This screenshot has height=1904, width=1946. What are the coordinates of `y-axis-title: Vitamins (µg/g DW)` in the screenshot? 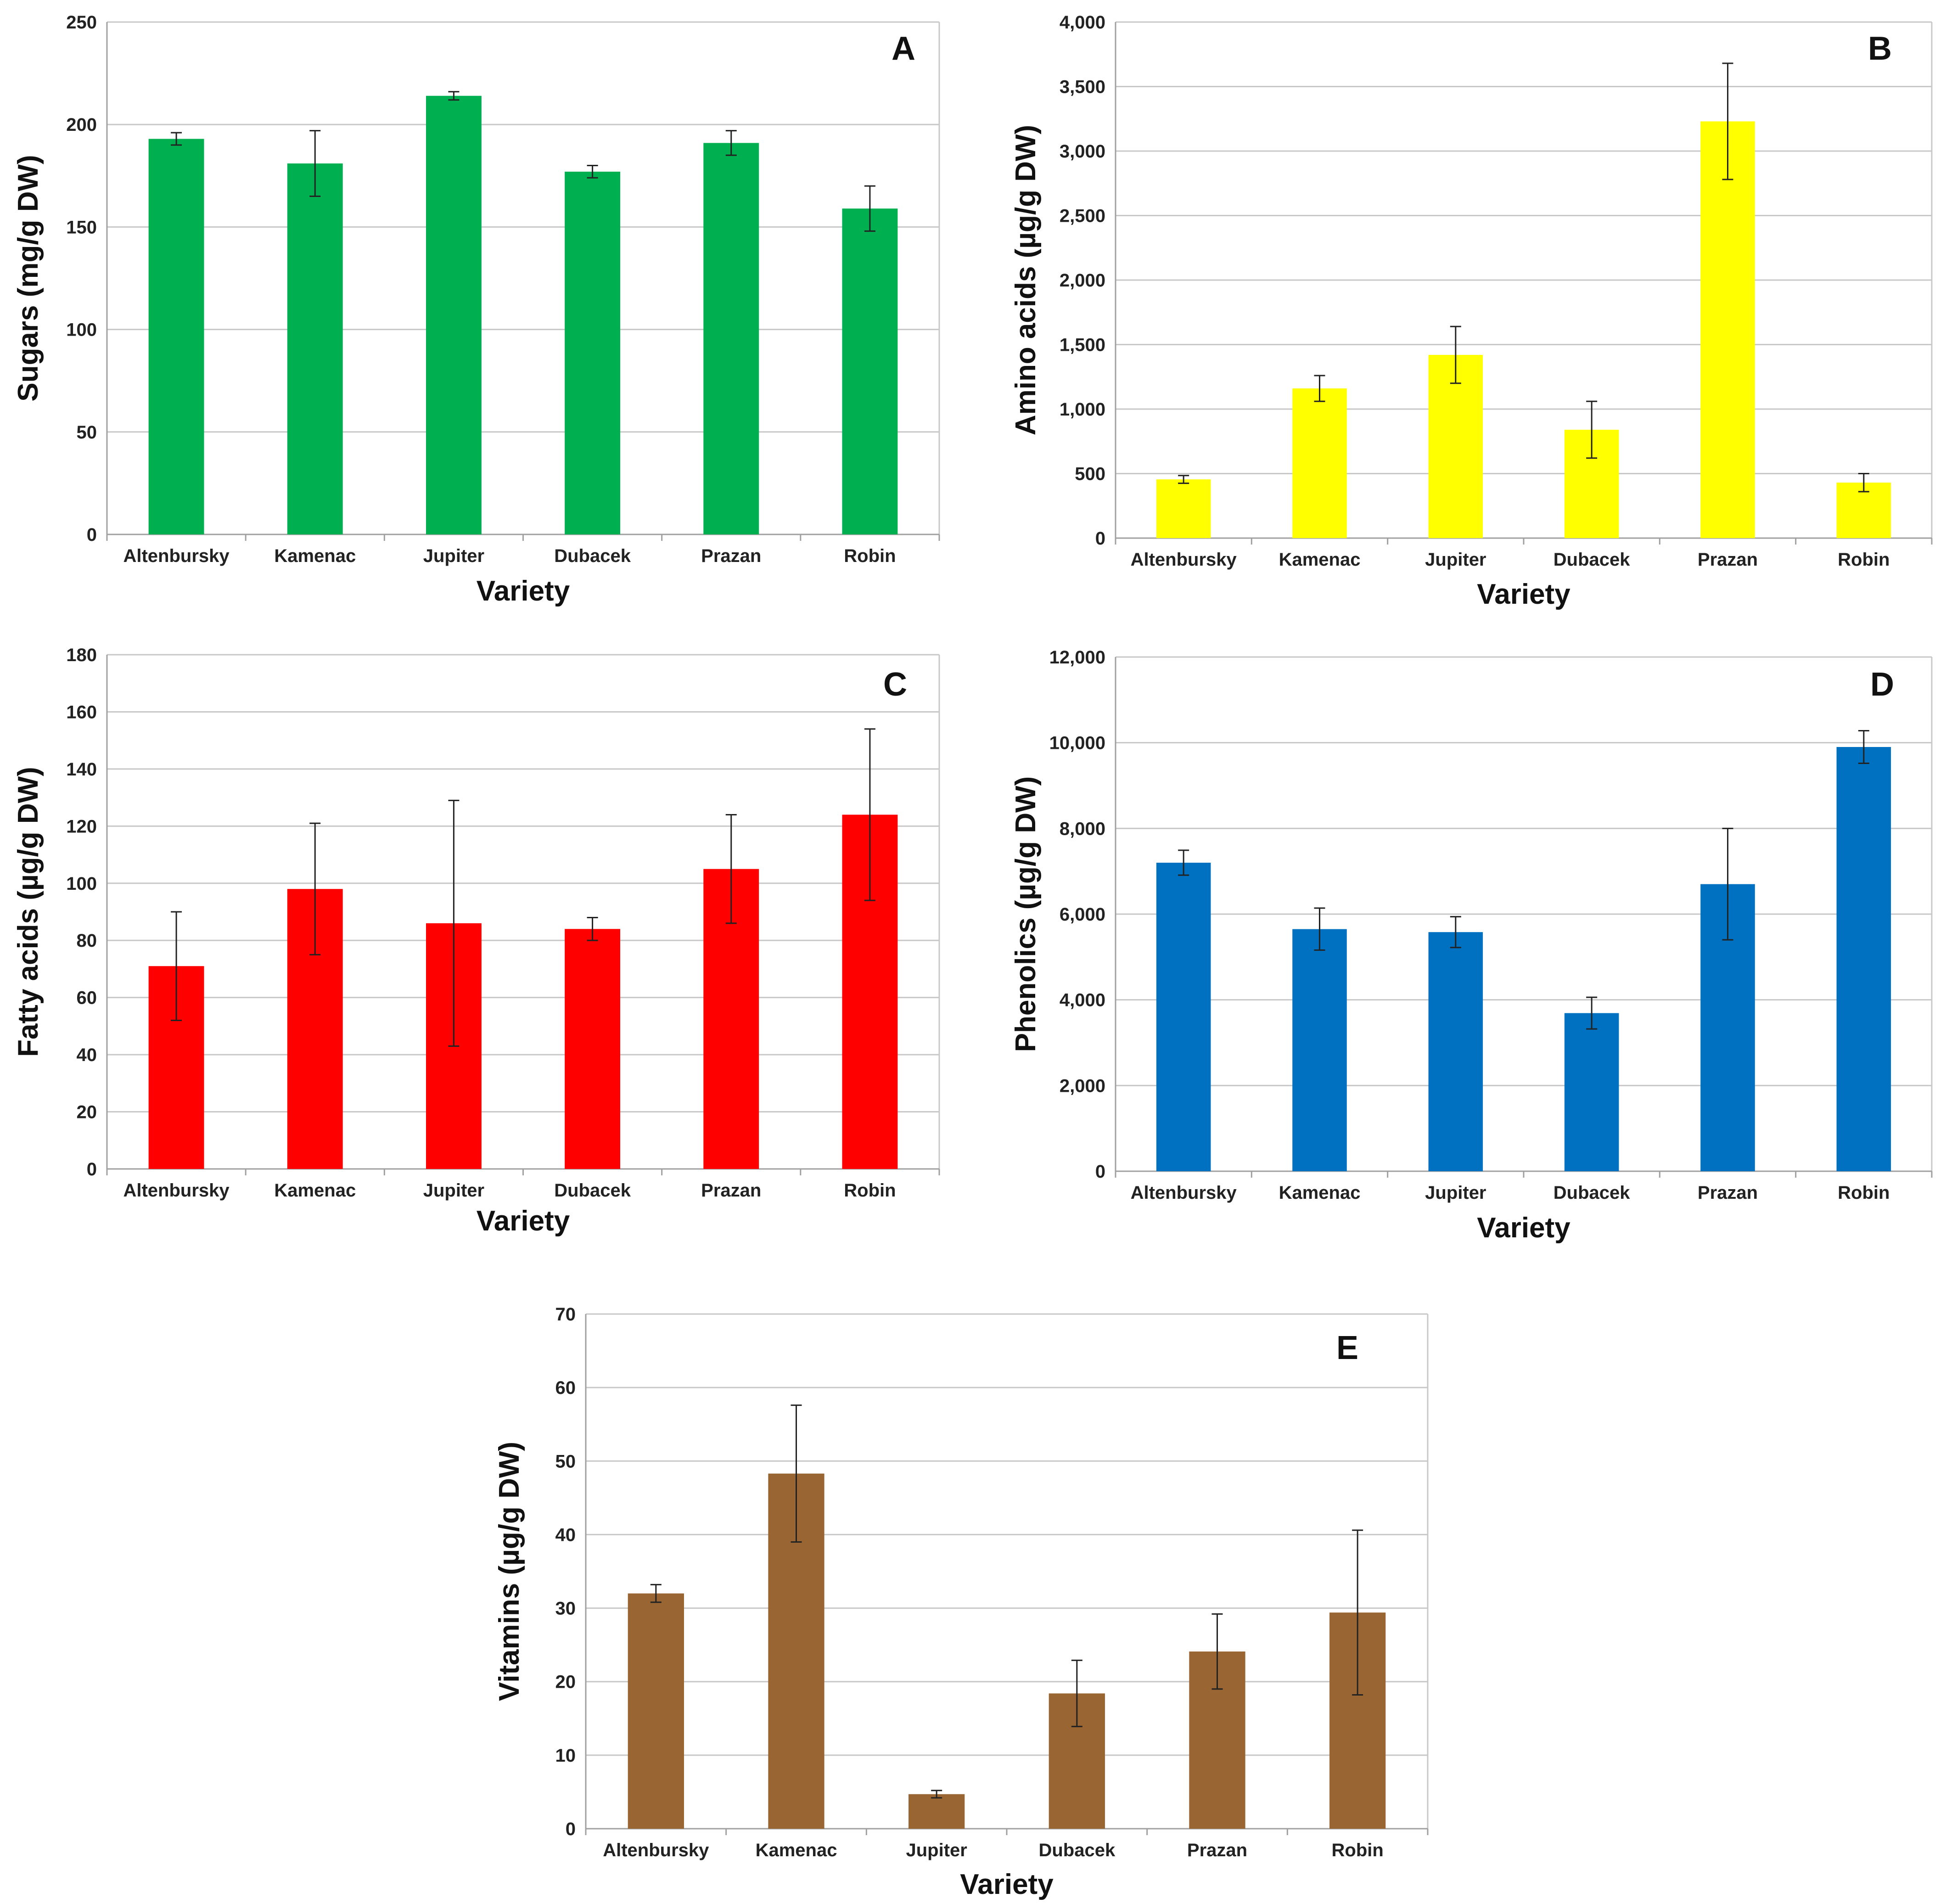 It's located at (509, 1572).